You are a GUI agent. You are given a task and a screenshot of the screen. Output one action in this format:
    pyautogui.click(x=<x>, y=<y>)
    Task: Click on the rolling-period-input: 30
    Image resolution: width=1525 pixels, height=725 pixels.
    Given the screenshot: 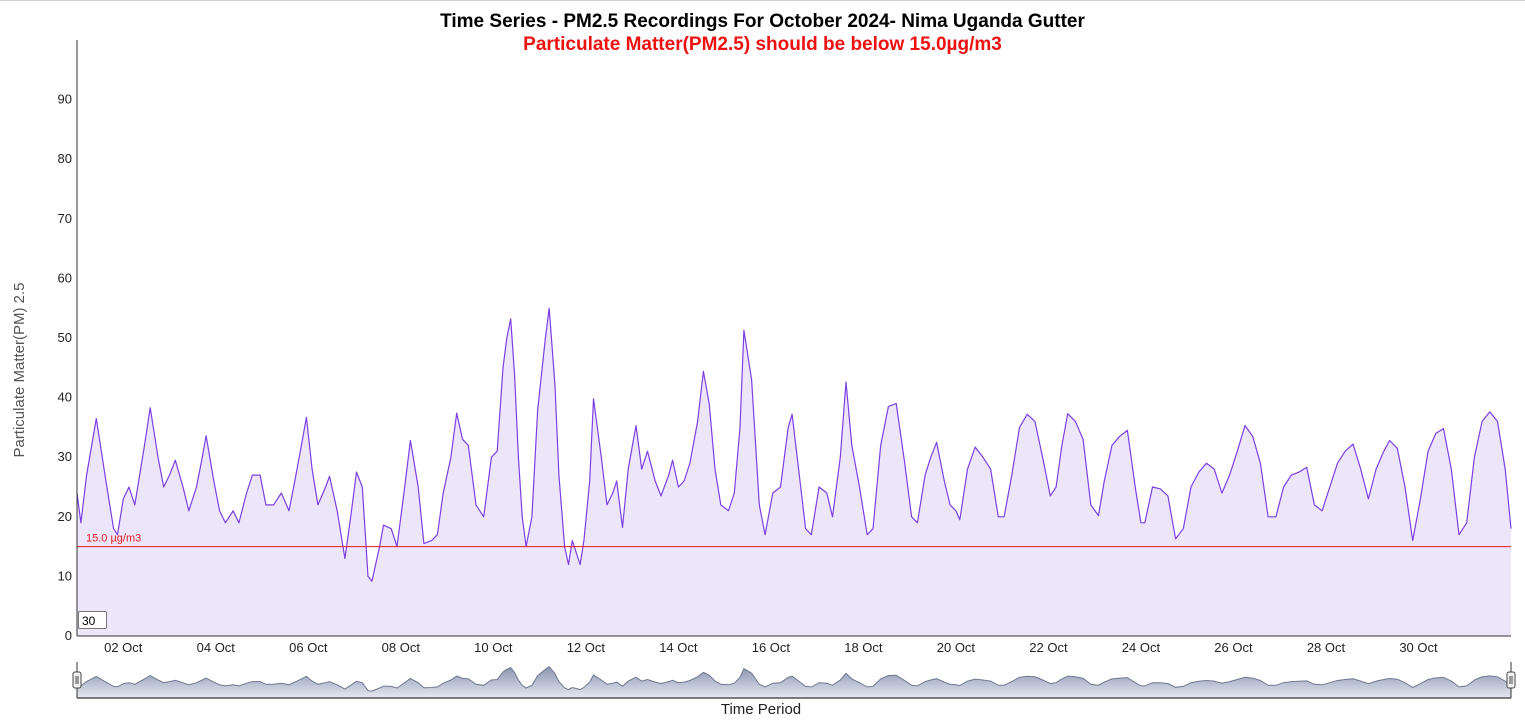 What is the action you would take?
    pyautogui.click(x=92, y=620)
    